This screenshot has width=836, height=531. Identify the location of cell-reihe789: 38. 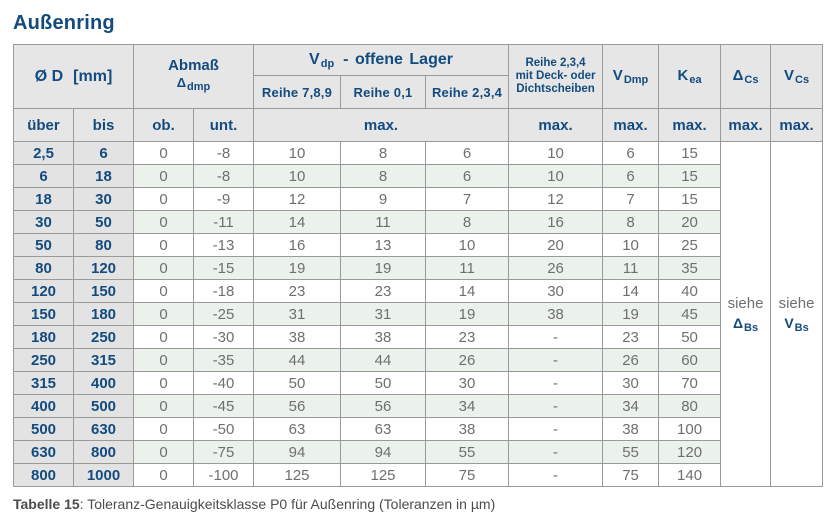
(297, 337).